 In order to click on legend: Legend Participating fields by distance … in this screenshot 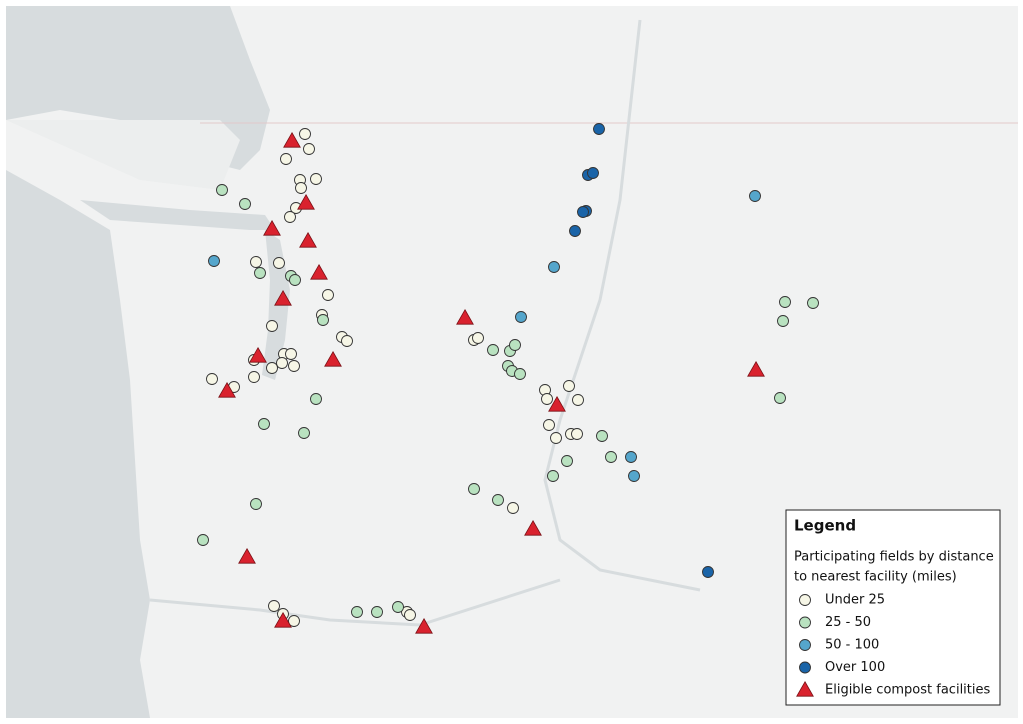, I will do `click(893, 607)`.